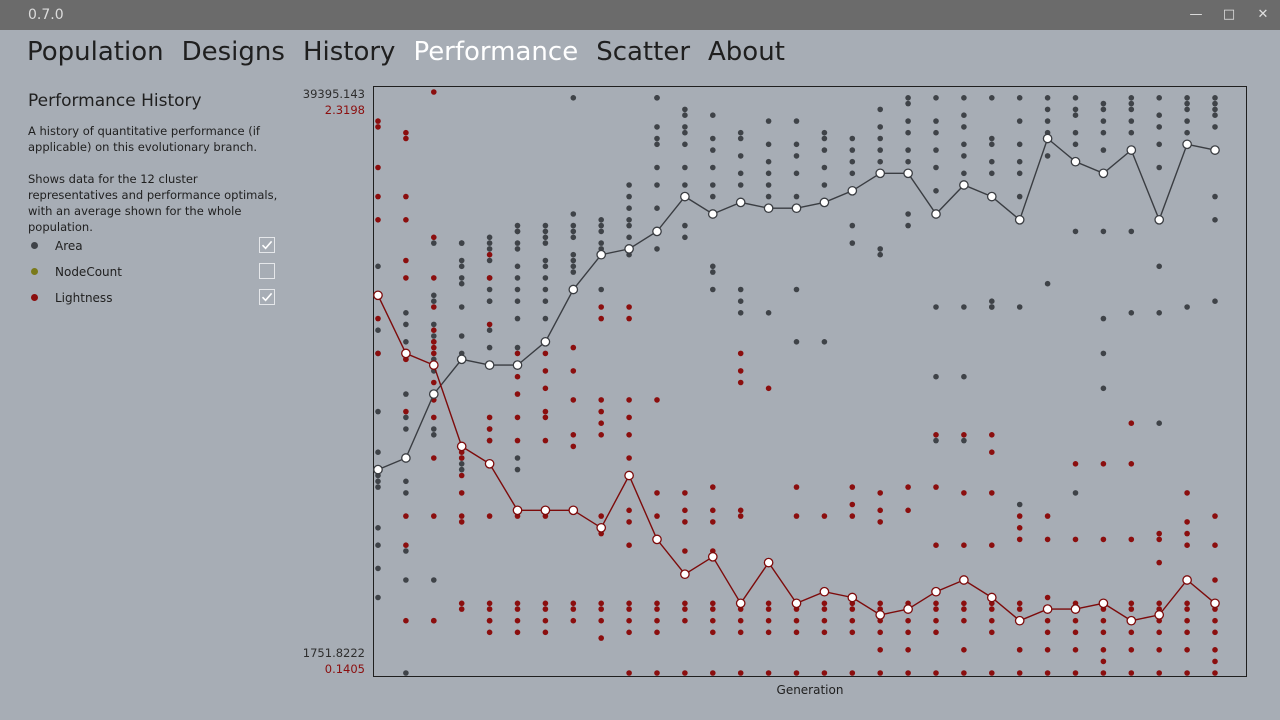 The width and height of the screenshot is (1280, 720). What do you see at coordinates (46, 15) in the screenshot?
I see `app-version: 0.7.0` at bounding box center [46, 15].